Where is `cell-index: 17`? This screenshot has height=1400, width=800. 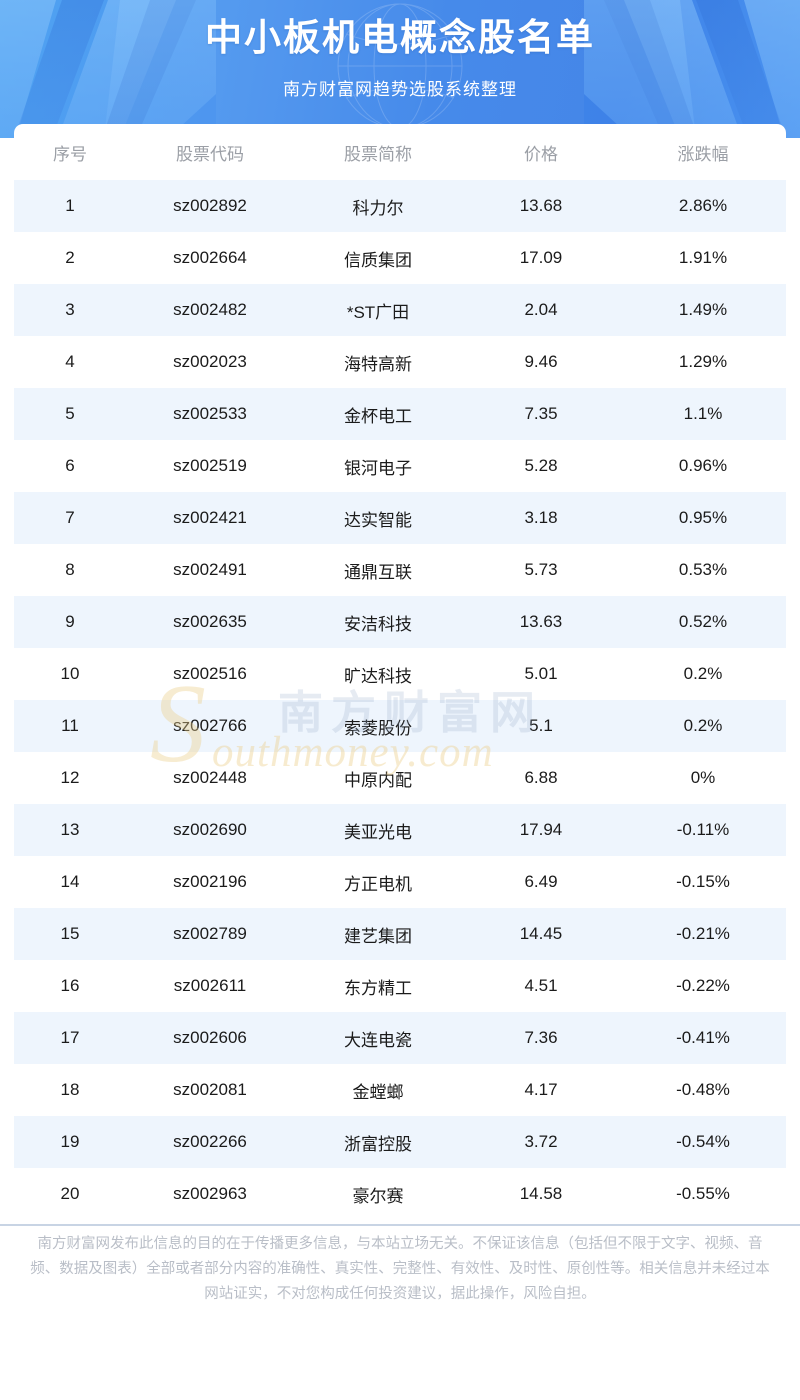
cell-index: 17 is located at coordinates (70, 1038).